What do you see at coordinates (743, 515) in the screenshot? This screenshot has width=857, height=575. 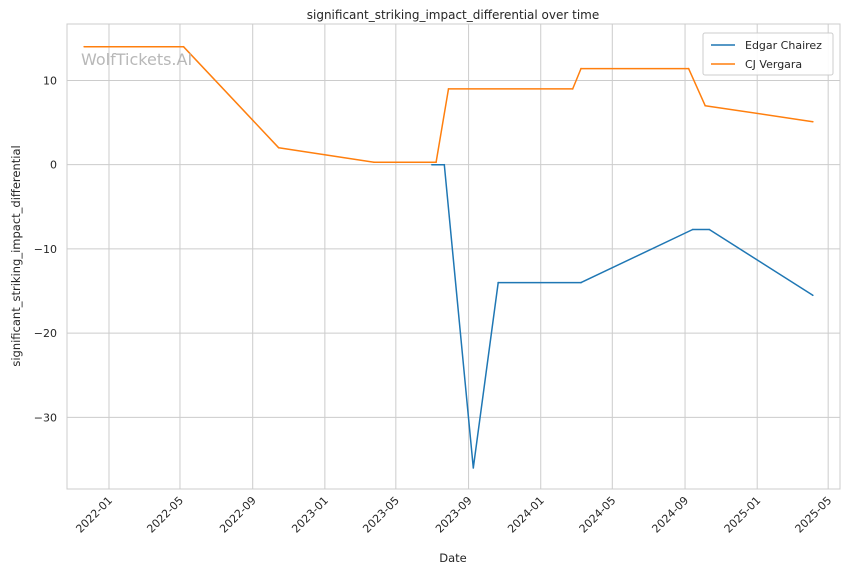 I see `x-tick-label: 2025-01` at bounding box center [743, 515].